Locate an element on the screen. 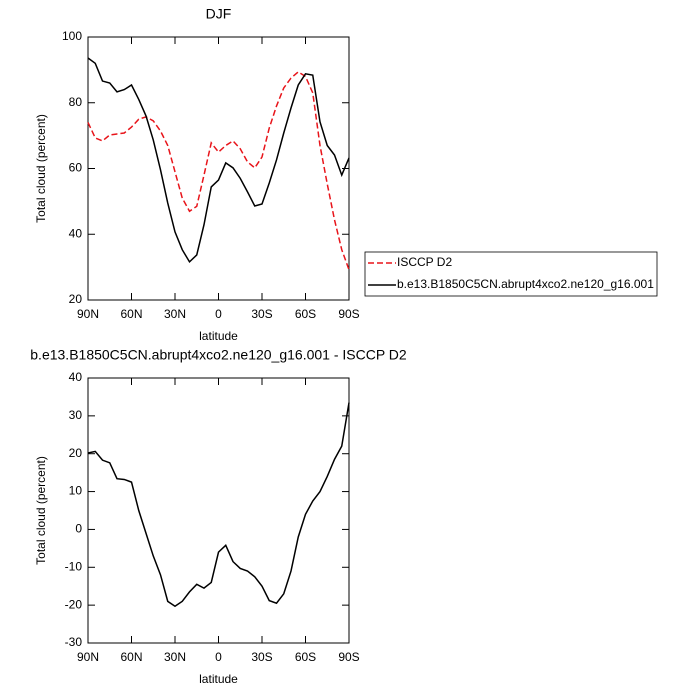 This screenshot has height=692, width=690. y-tick-label: 10 is located at coordinates (76, 491).